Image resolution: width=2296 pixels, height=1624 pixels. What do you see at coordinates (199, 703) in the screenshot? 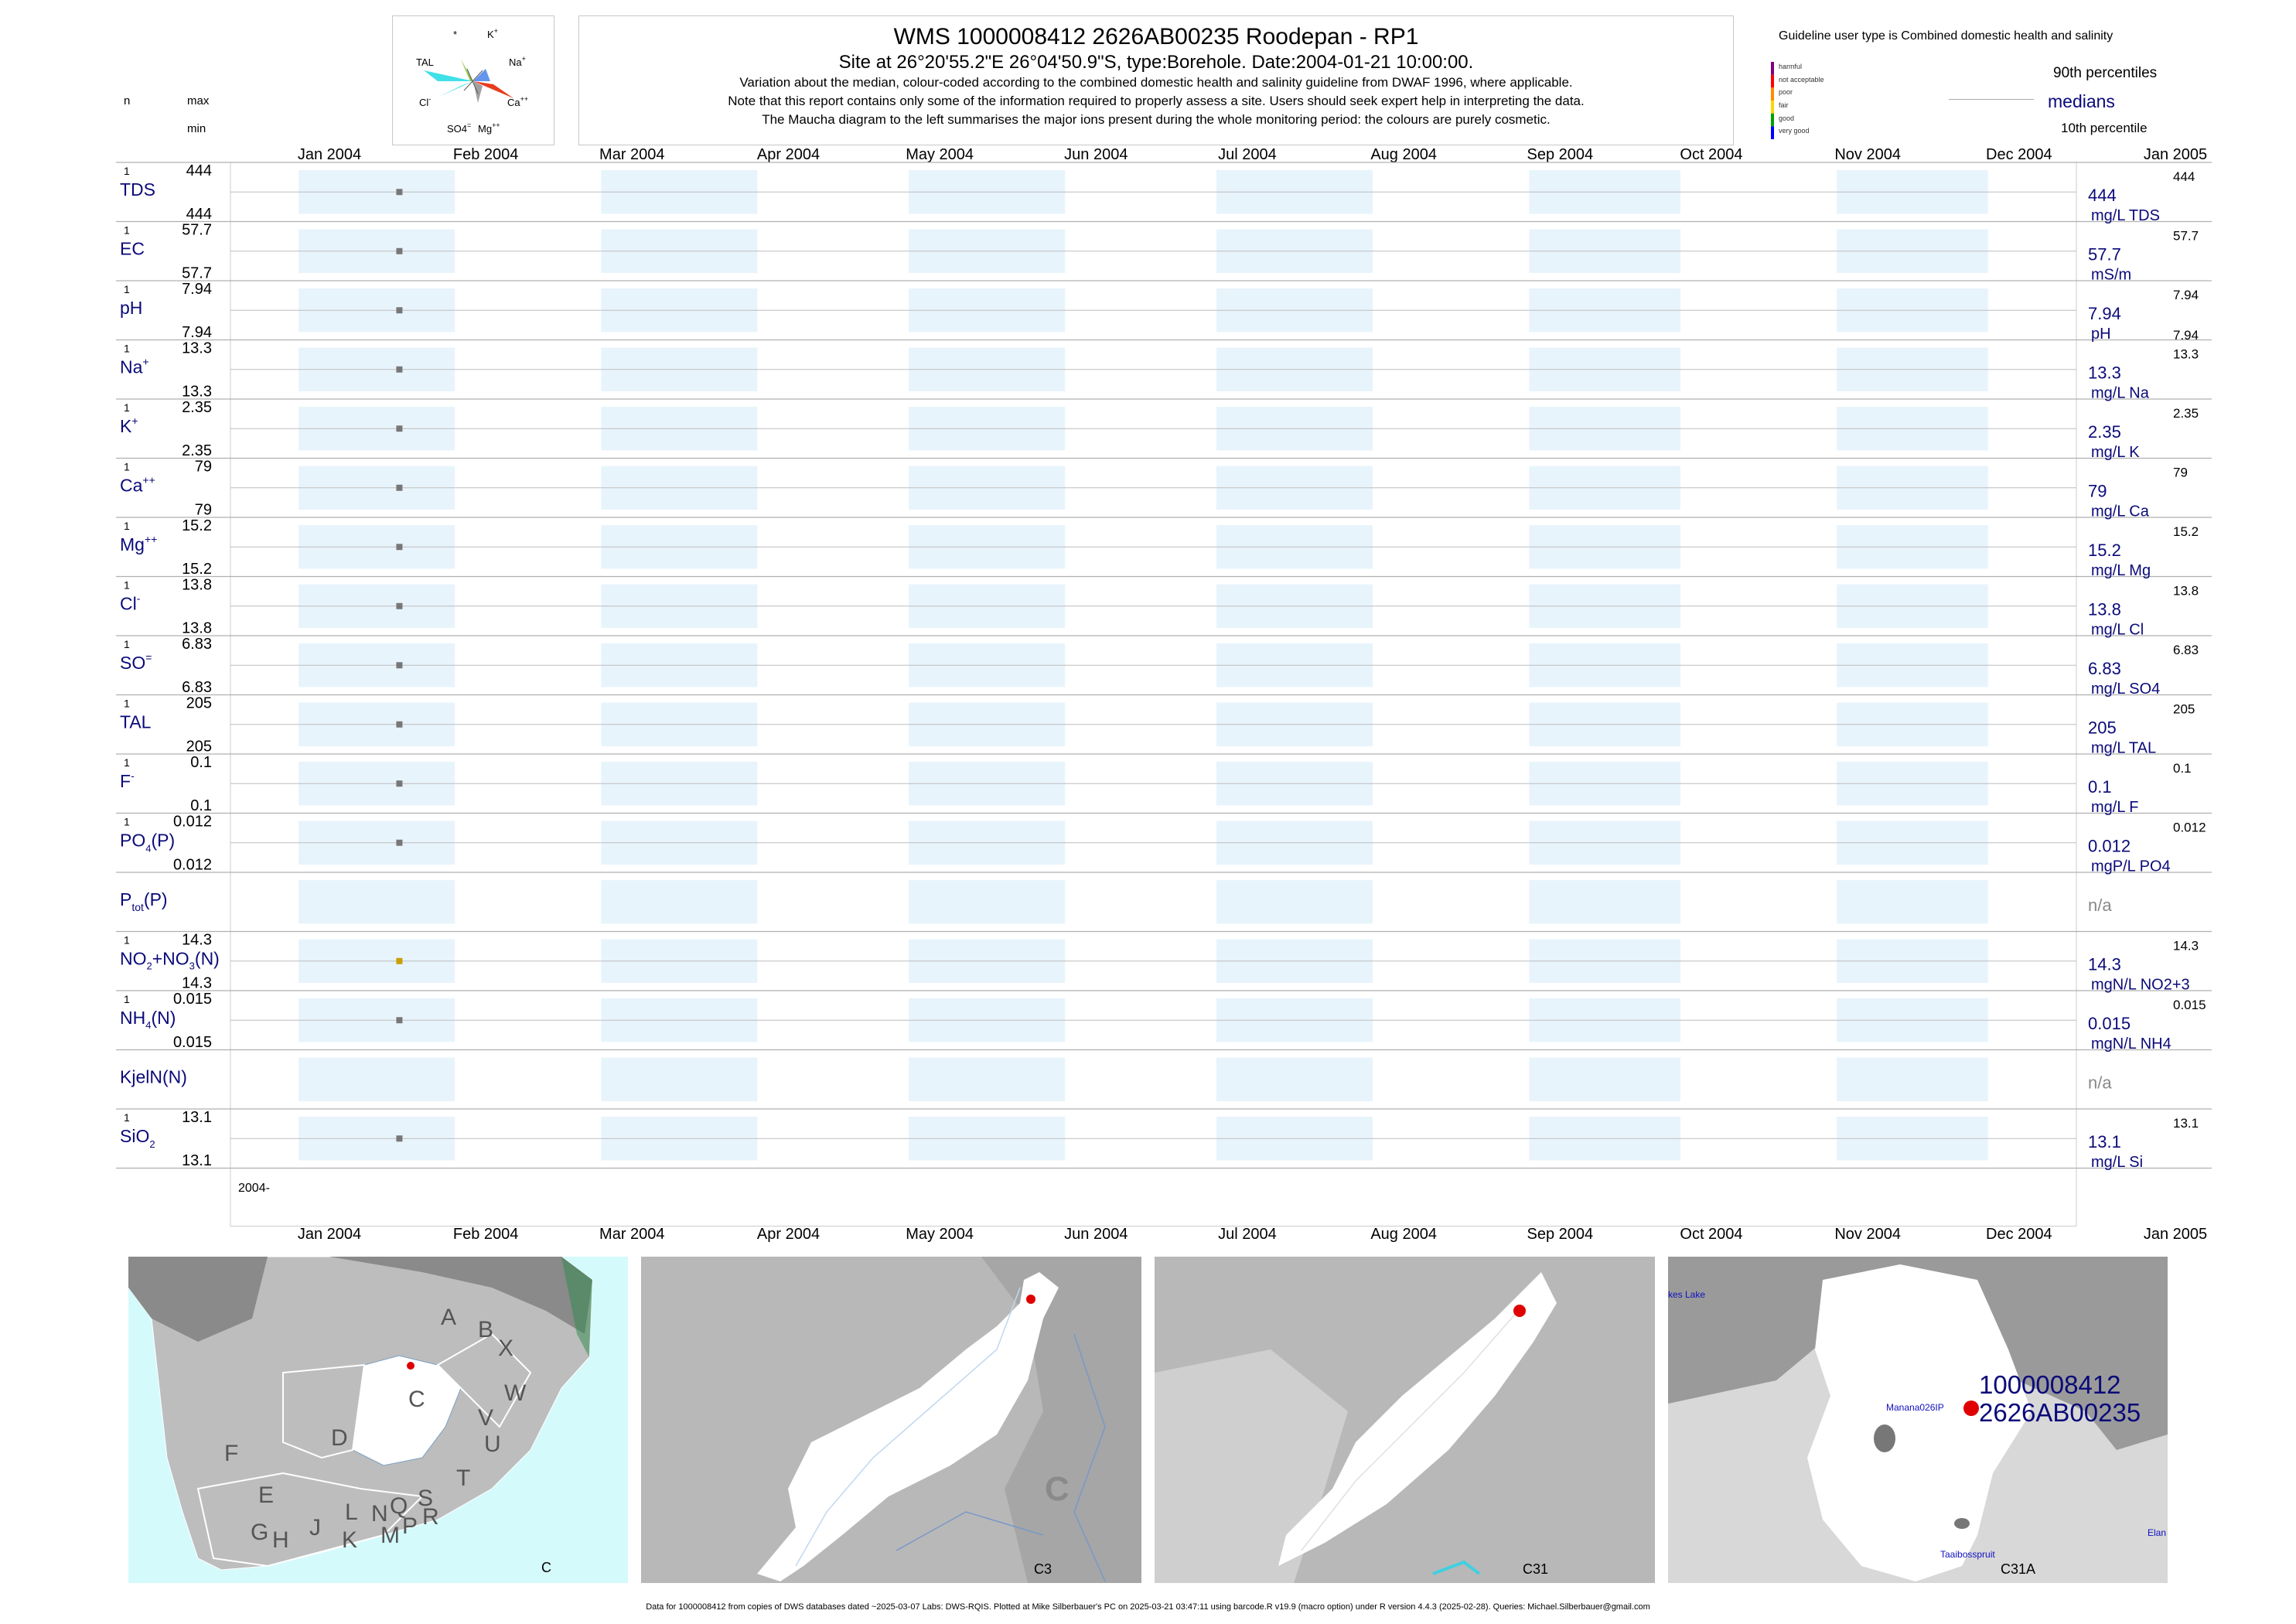
I see `param-max: 205` at bounding box center [199, 703].